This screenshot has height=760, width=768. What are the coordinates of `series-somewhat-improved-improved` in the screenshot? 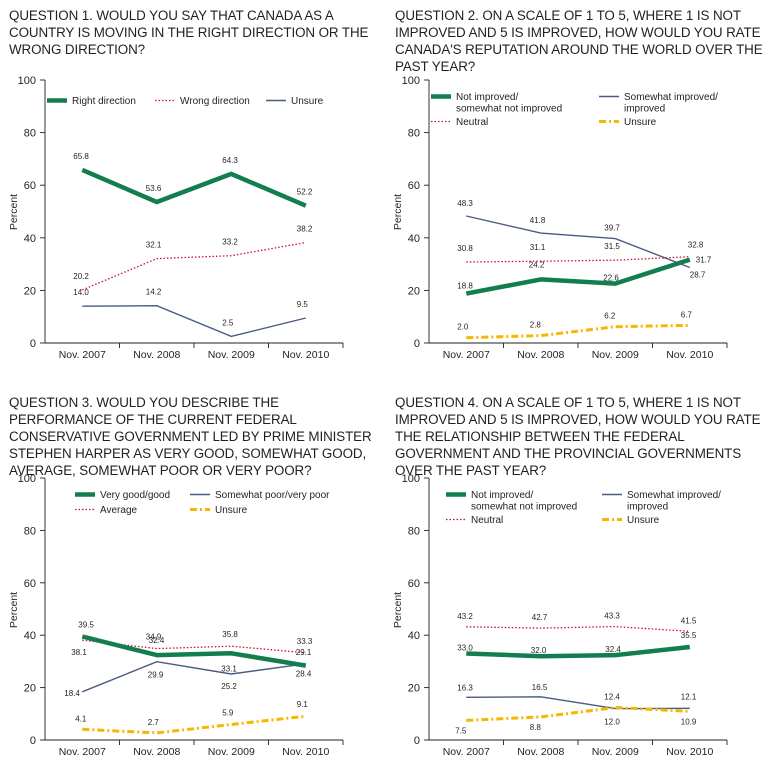 It's located at (578, 242).